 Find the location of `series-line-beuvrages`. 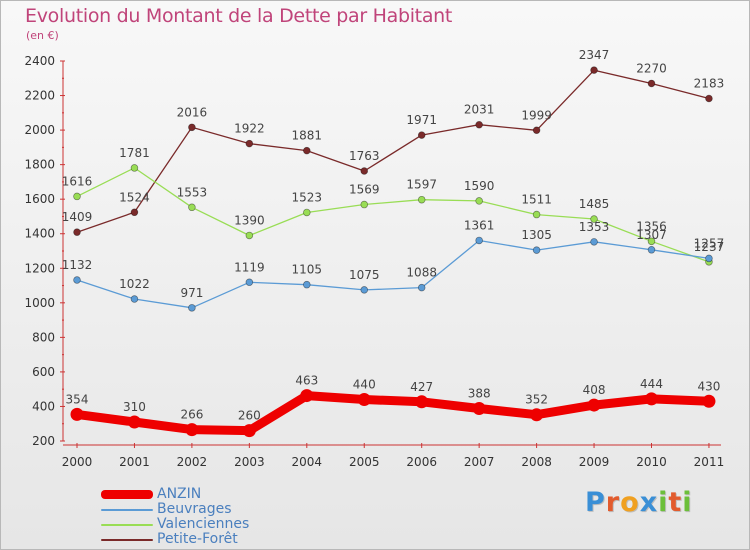

series-line-beuvrages is located at coordinates (393, 274).